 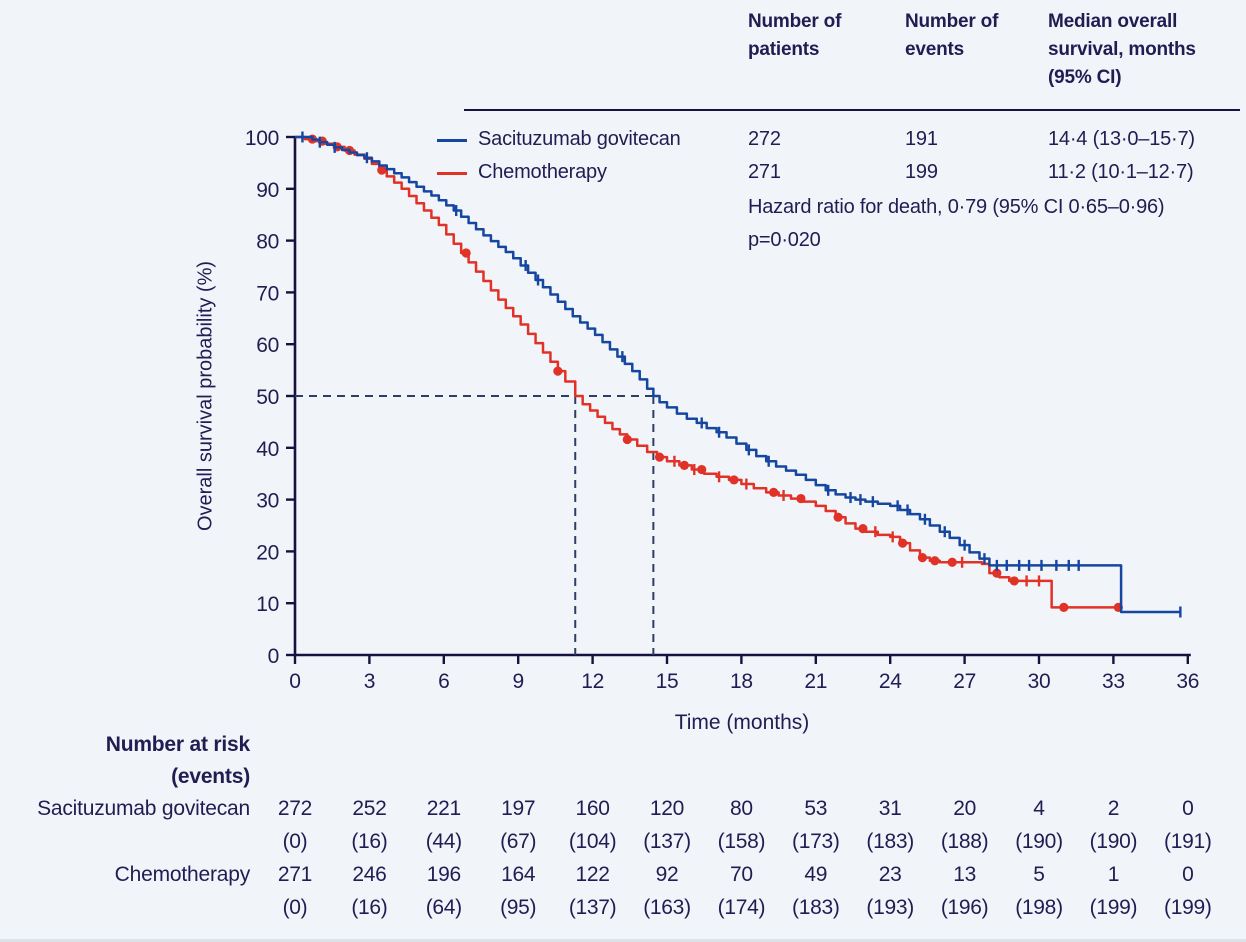 I want to click on risk-events: (191), so click(x=1188, y=841).